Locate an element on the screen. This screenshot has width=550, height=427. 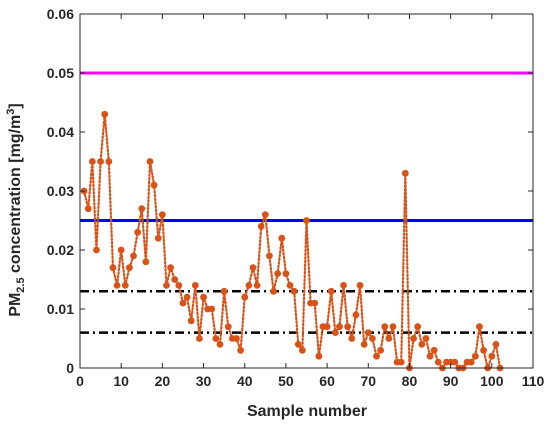
y-tick-label: 0.06 is located at coordinates (60, 14).